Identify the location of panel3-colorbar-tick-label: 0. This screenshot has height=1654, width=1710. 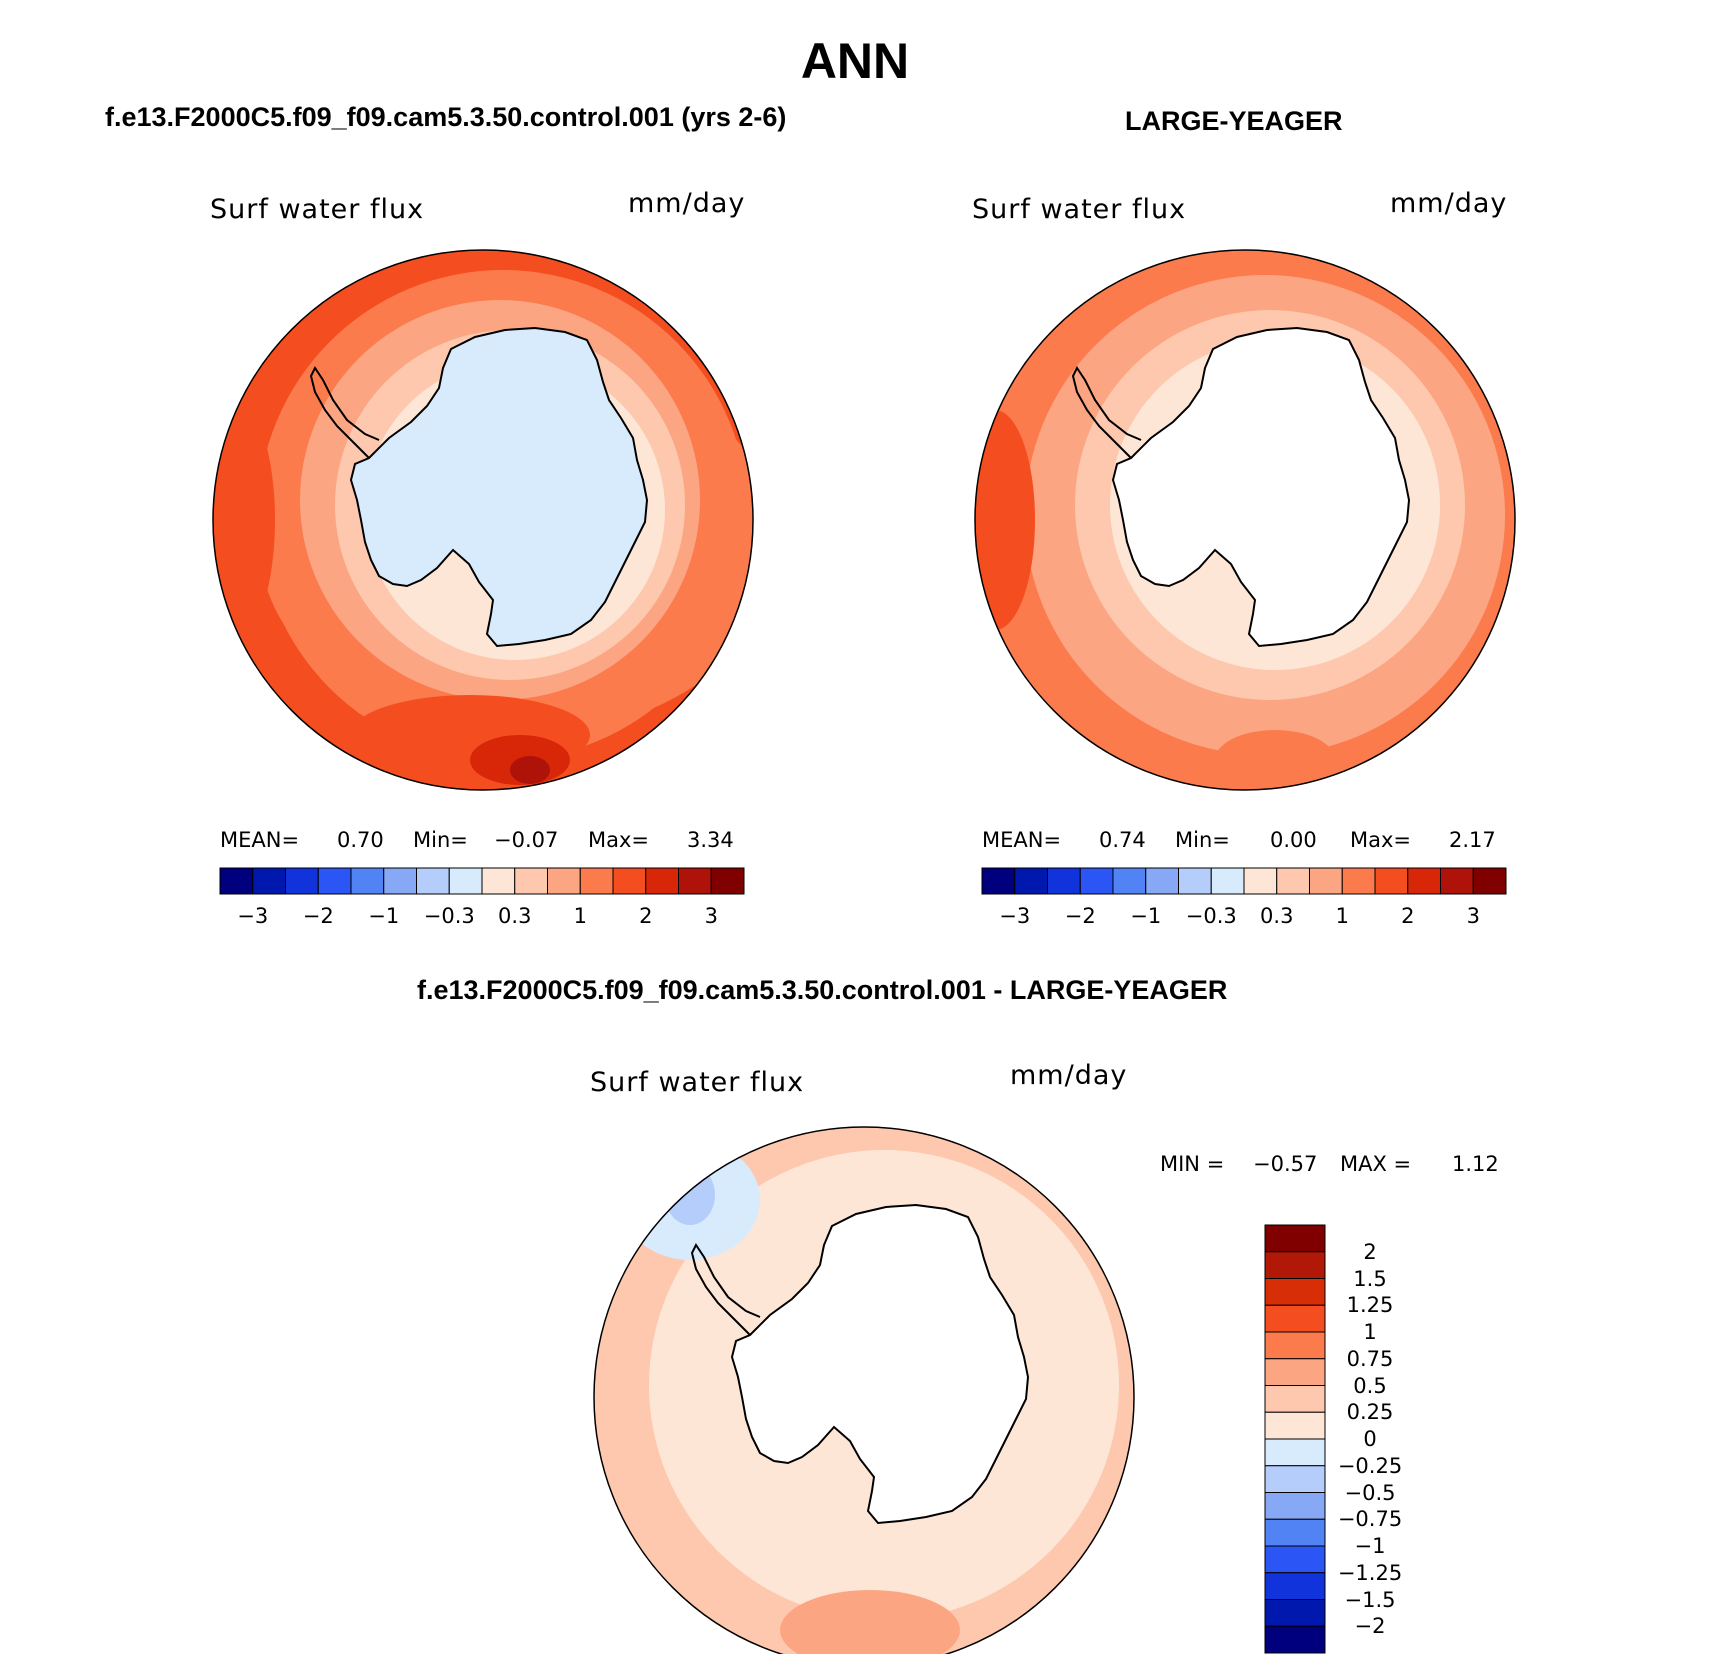
(1370, 1439).